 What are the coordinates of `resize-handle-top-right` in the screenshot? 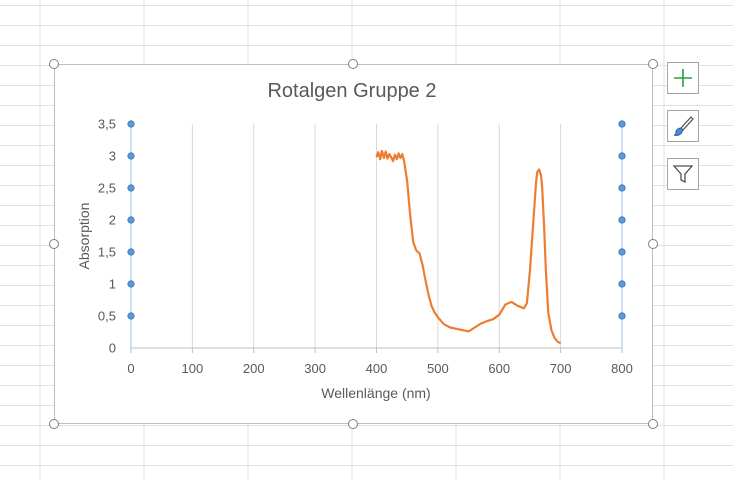 It's located at (653, 64).